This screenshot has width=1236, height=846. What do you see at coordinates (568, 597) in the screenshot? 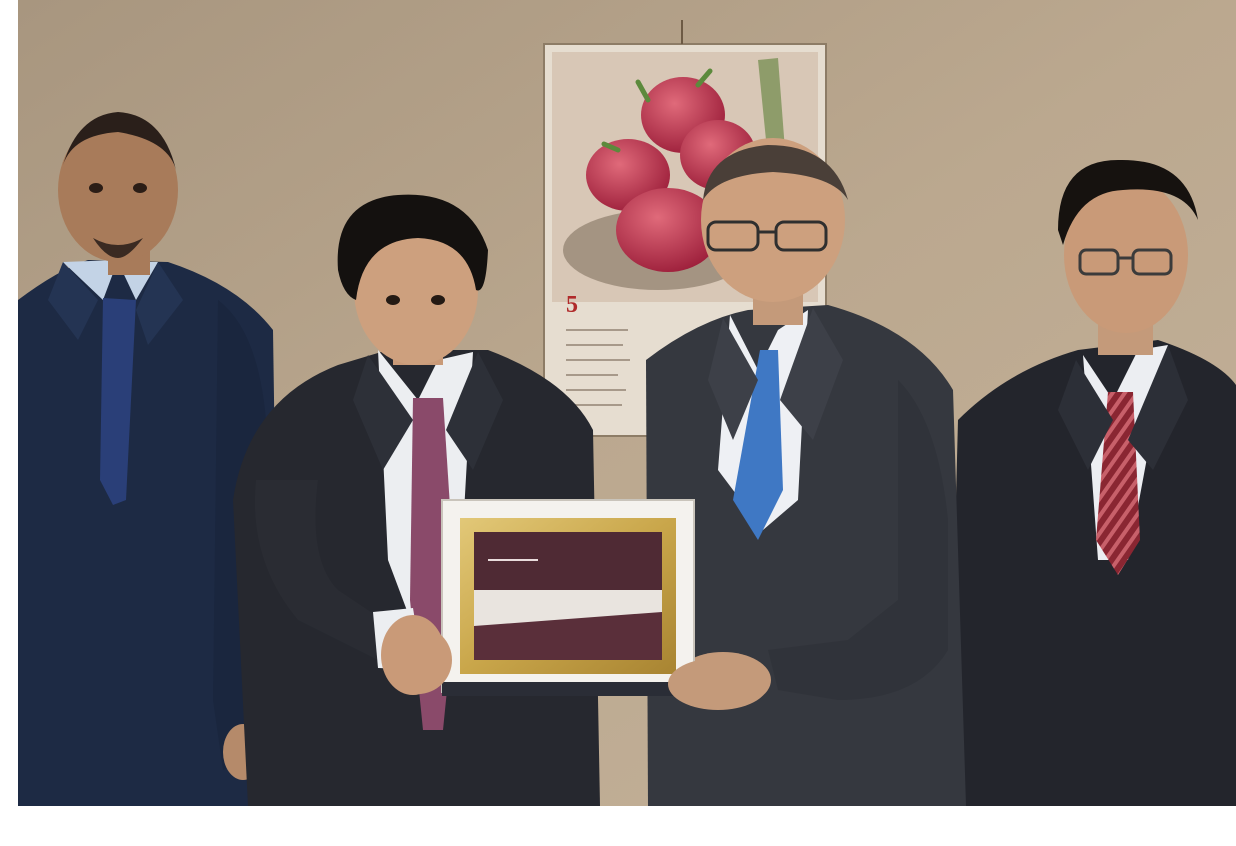
I see `gift-frame` at bounding box center [568, 597].